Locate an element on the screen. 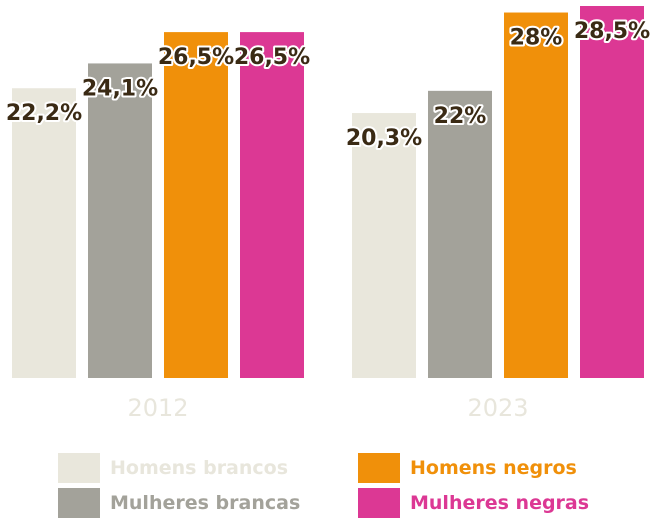 The height and width of the screenshot is (520, 656). bar-homens-negros-2023 is located at coordinates (536, 195).